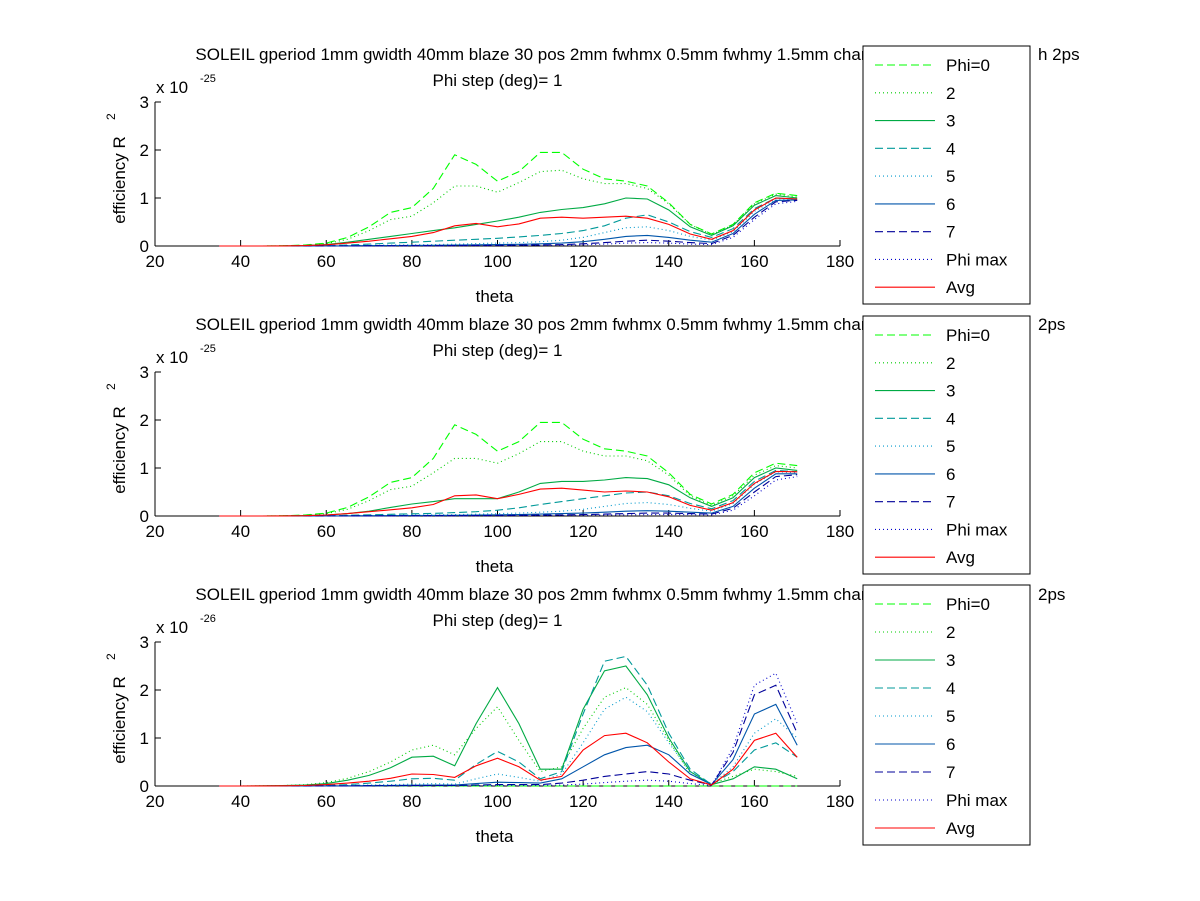 The width and height of the screenshot is (1200, 901). Describe the element at coordinates (1059, 54) in the screenshot. I see `chart-title-tail: h 2ps` at that location.